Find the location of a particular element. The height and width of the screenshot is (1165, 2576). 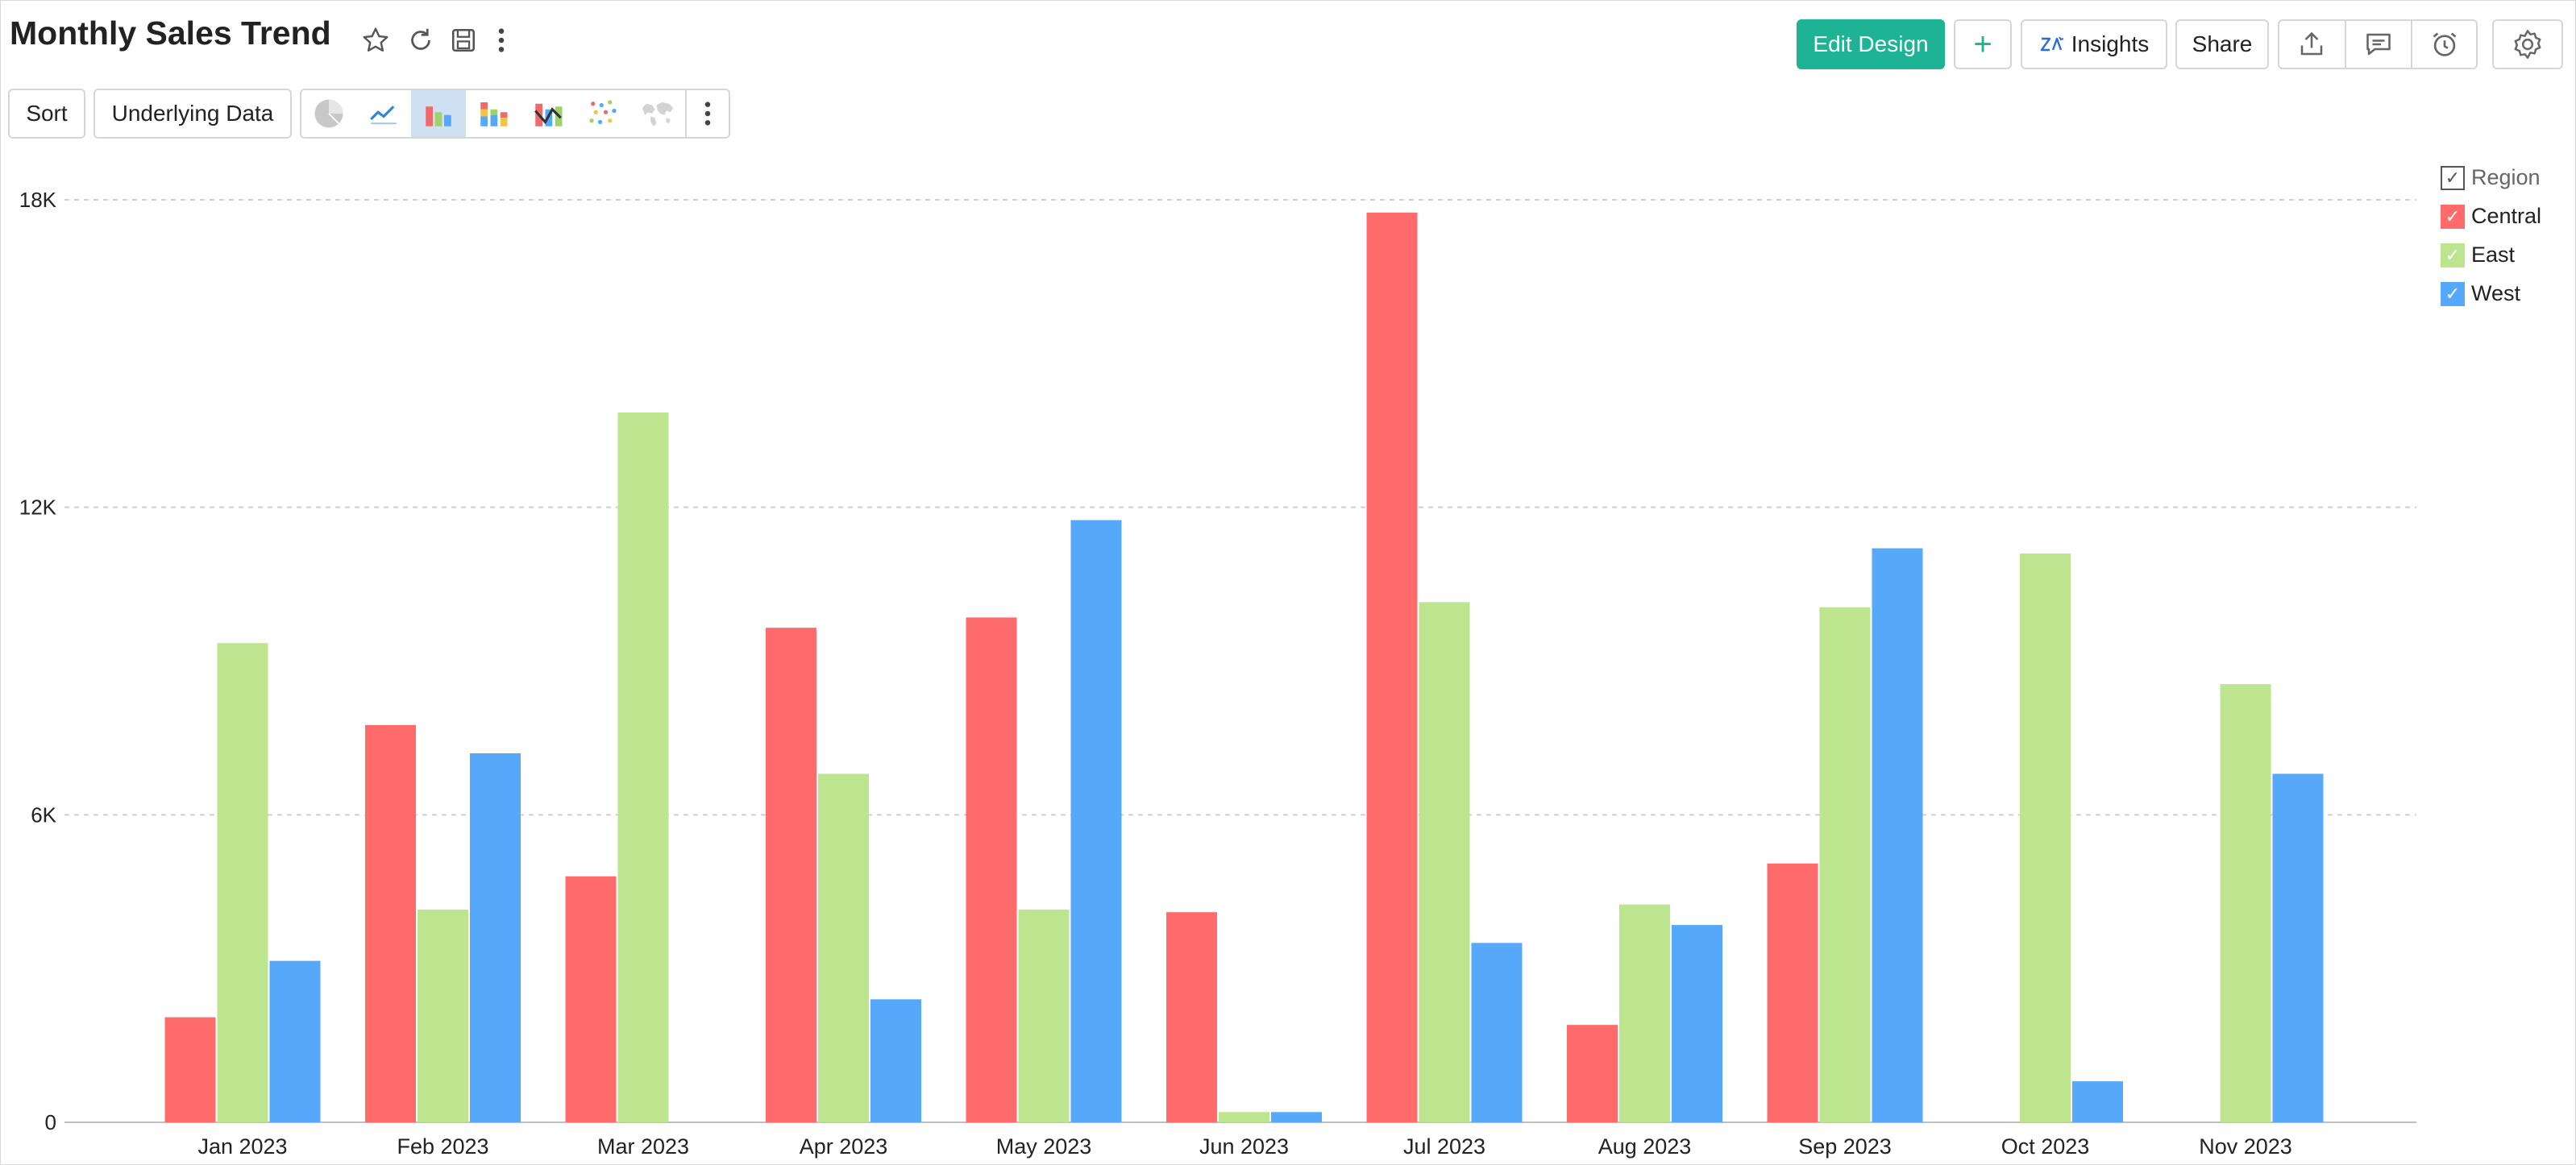

y-tick-label: 18K is located at coordinates (38, 200).